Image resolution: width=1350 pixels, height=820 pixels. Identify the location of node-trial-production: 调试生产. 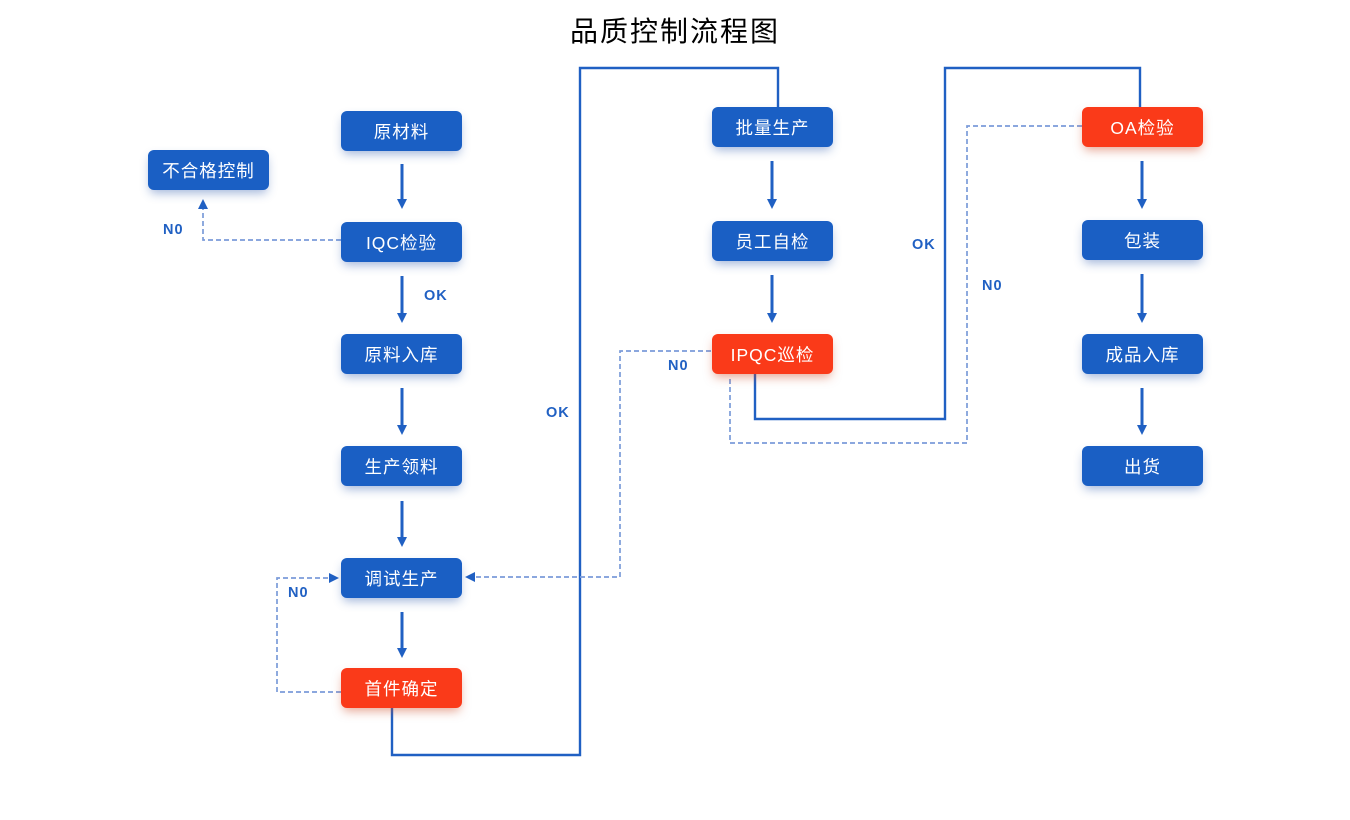
(401, 578).